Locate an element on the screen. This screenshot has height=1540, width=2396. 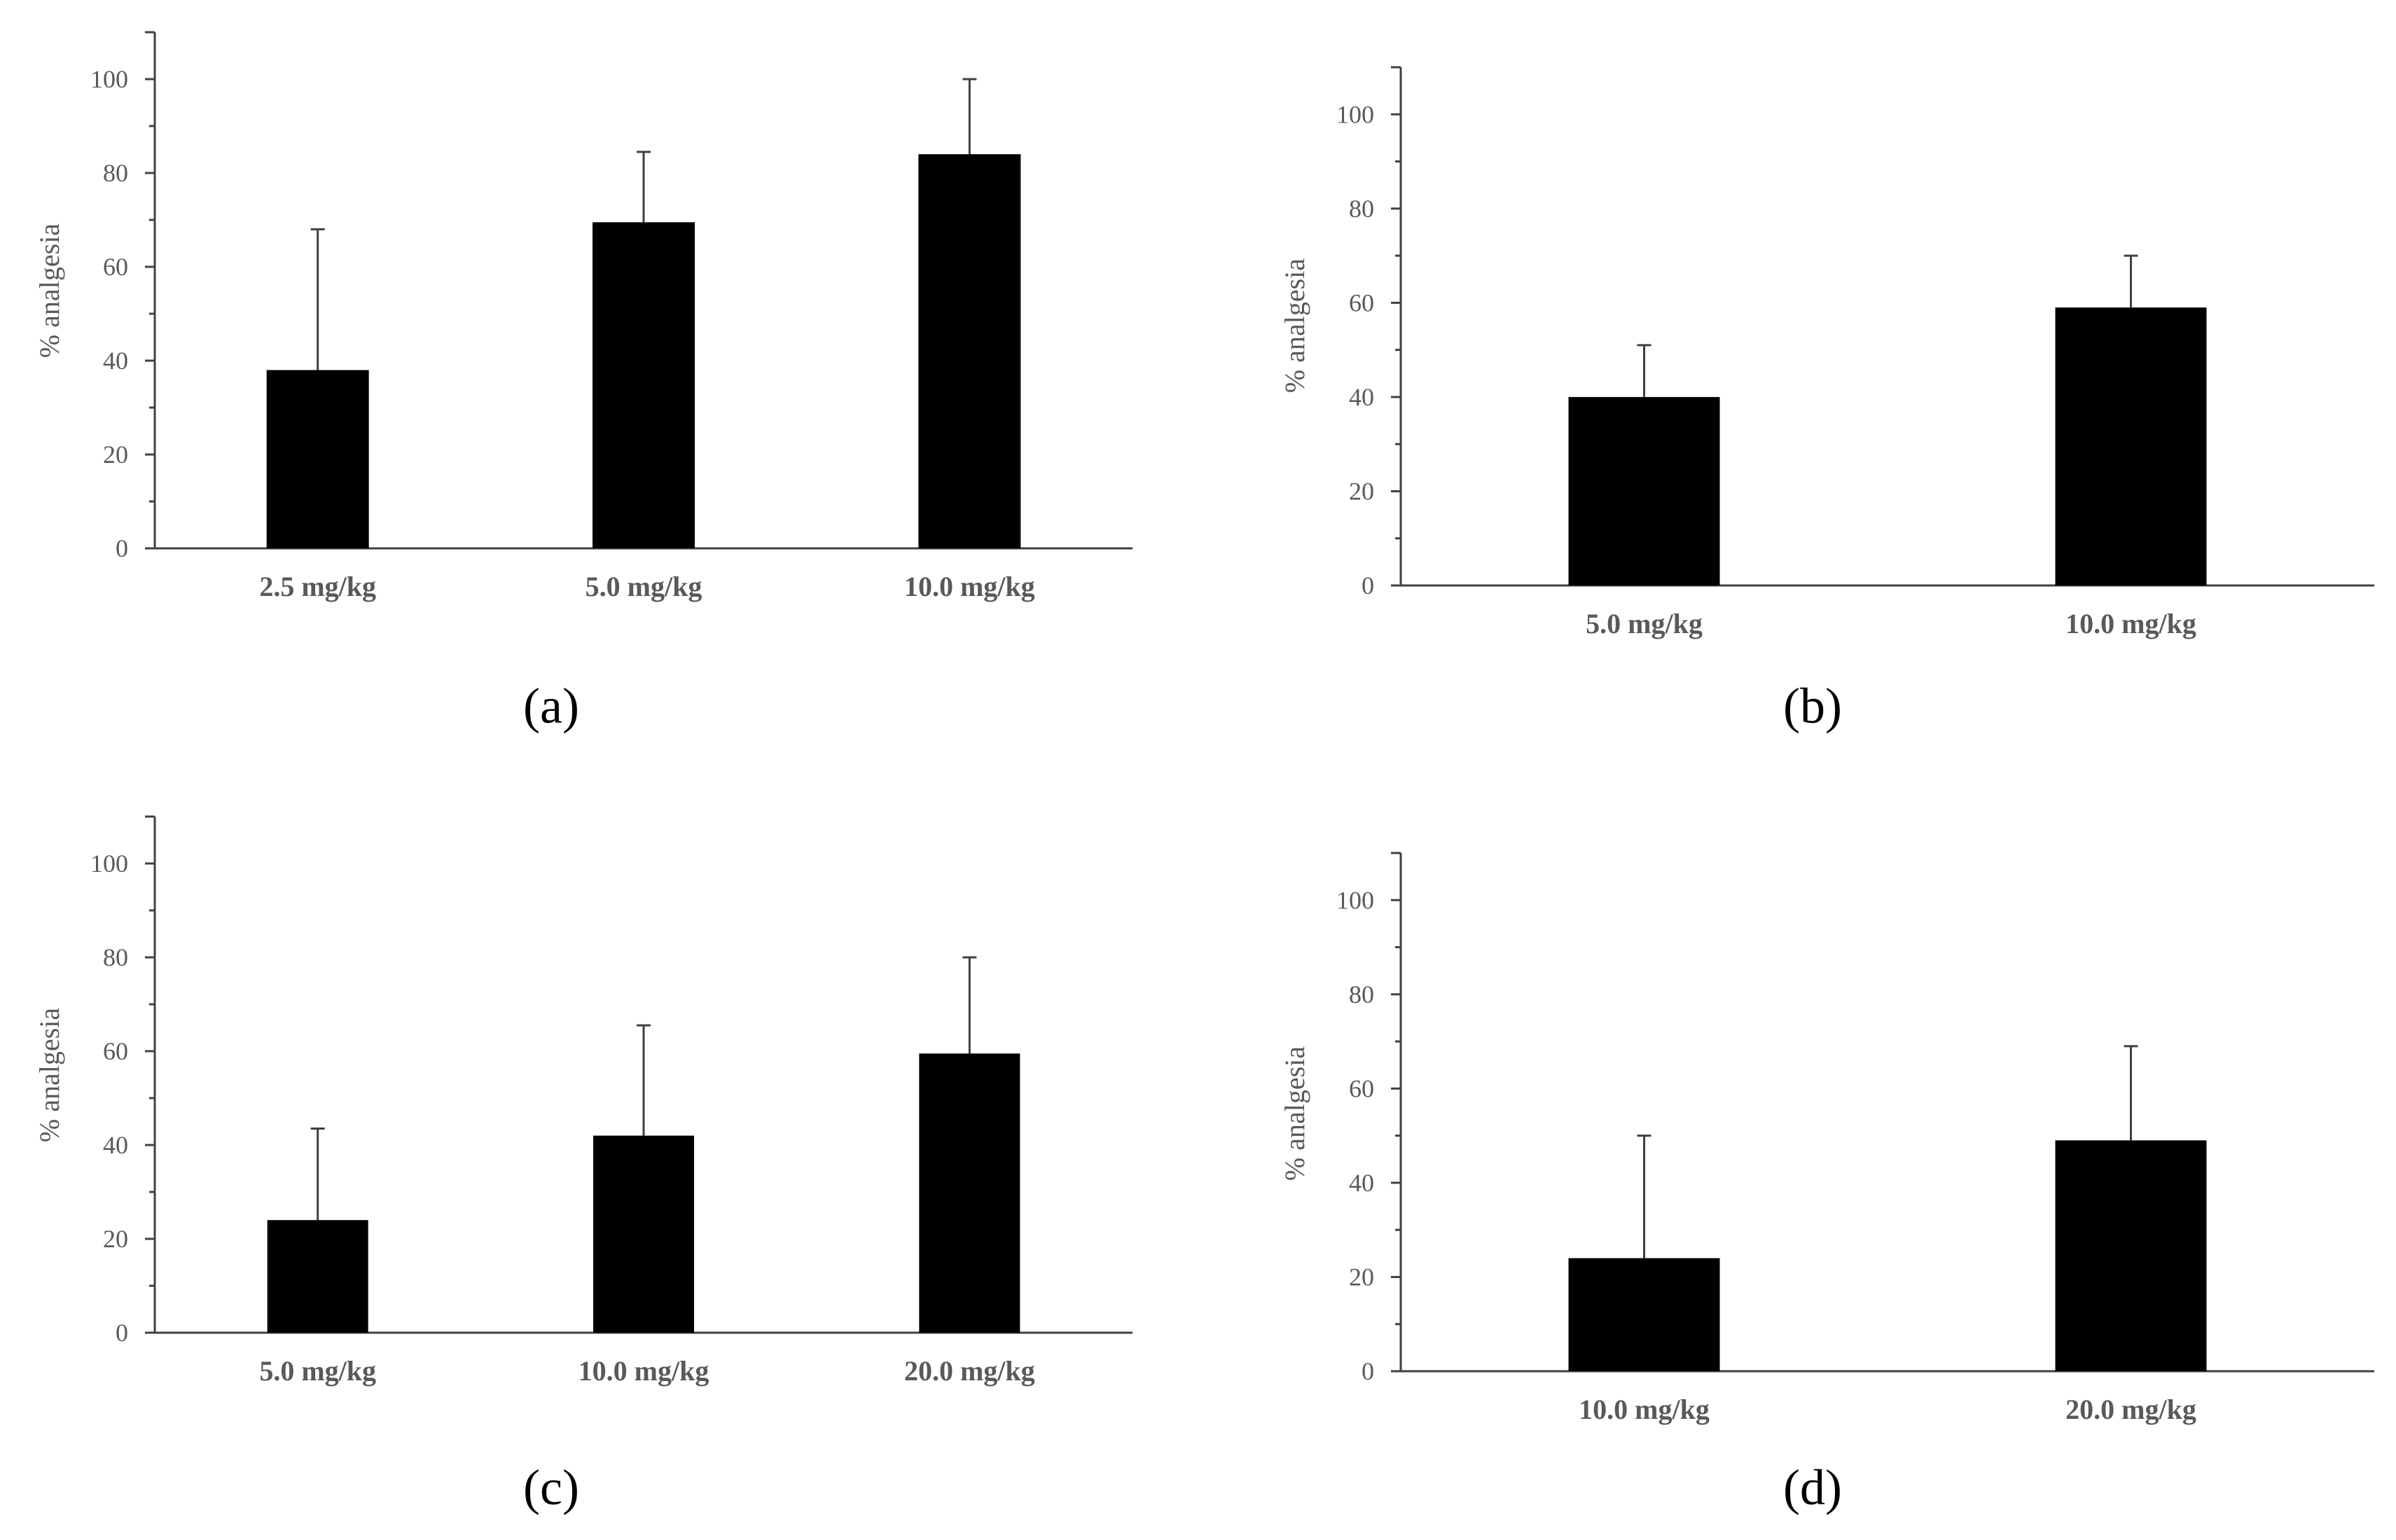
panel-label: (a) is located at coordinates (551, 706).